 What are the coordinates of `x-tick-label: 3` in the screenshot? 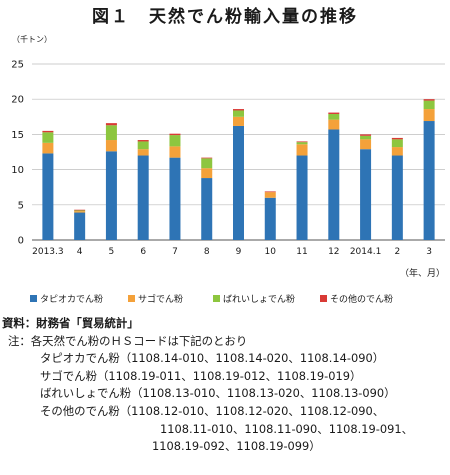 It's located at (429, 252).